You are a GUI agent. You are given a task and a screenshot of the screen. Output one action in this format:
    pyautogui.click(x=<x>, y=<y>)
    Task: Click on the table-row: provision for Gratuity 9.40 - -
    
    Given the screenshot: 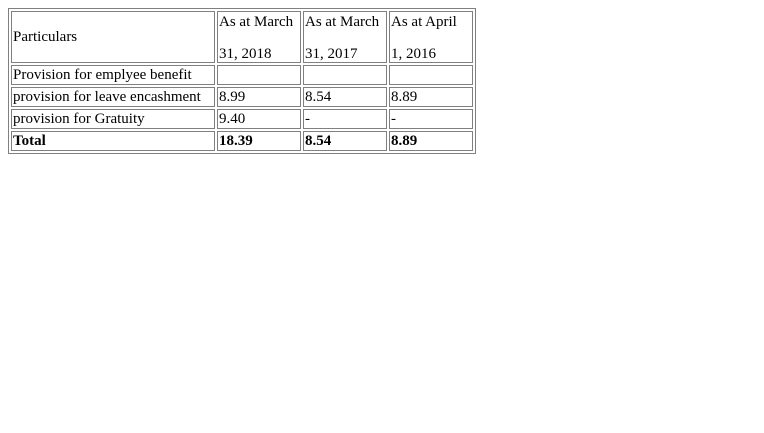 What is the action you would take?
    pyautogui.click(x=242, y=119)
    